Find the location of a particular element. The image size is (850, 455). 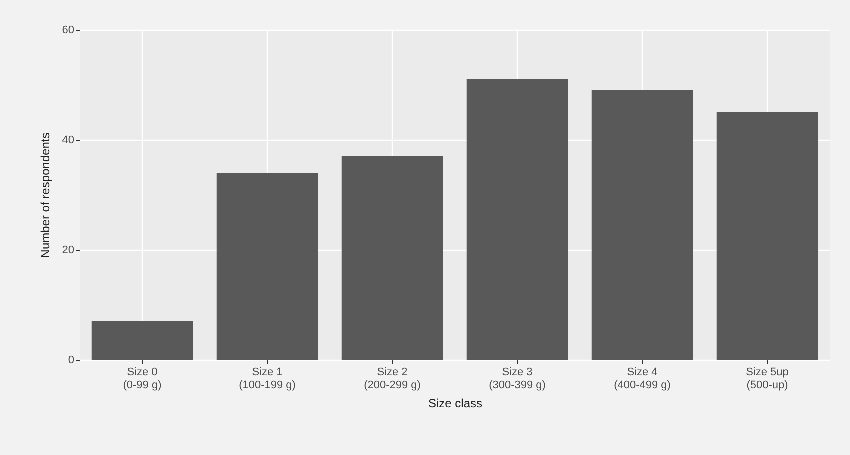

y-tick-label: 60 is located at coordinates (68, 30).